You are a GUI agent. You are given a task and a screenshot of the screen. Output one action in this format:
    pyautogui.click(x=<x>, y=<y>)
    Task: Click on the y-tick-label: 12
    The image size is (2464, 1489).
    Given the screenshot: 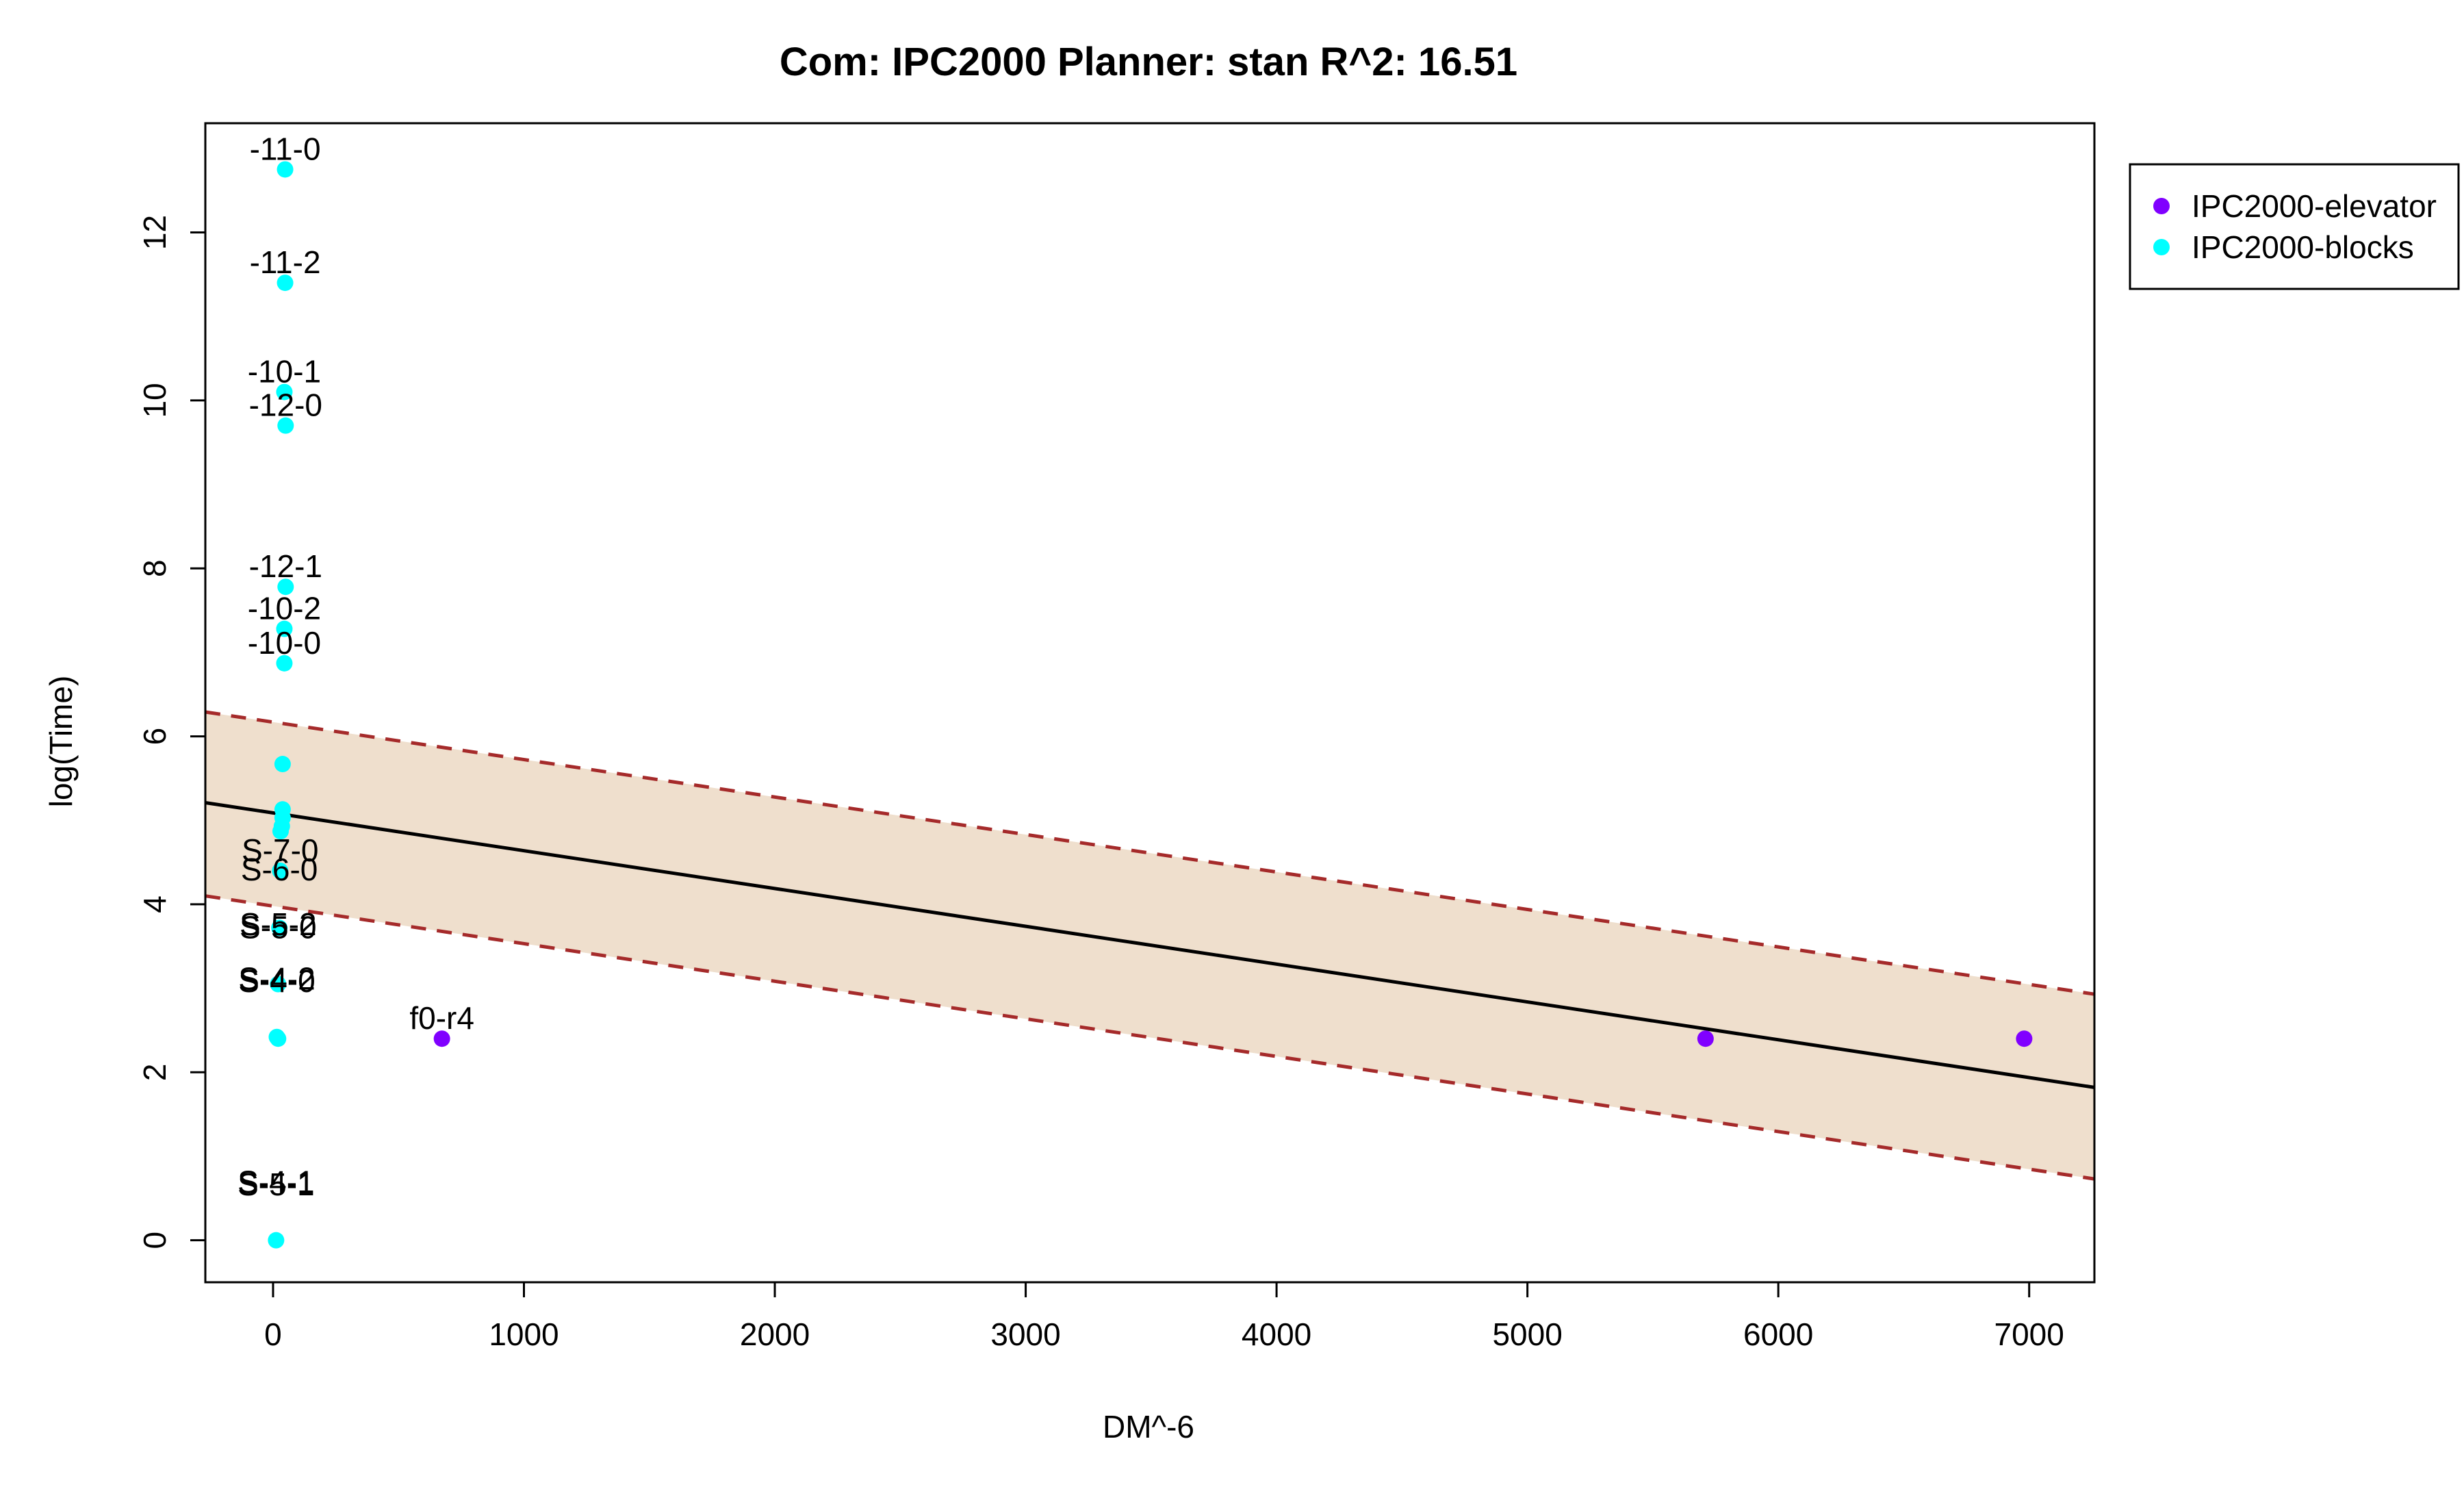 What is the action you would take?
    pyautogui.click(x=154, y=233)
    